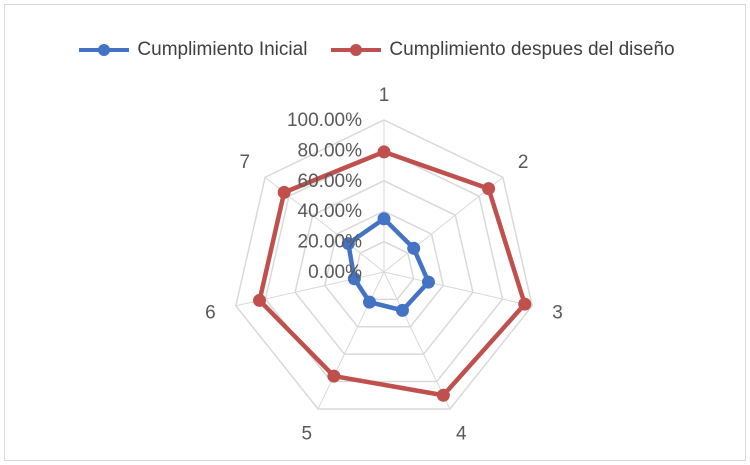 Image resolution: width=750 pixels, height=465 pixels. I want to click on legend-label-series-1: Cumplimiento Inicial, so click(222, 49).